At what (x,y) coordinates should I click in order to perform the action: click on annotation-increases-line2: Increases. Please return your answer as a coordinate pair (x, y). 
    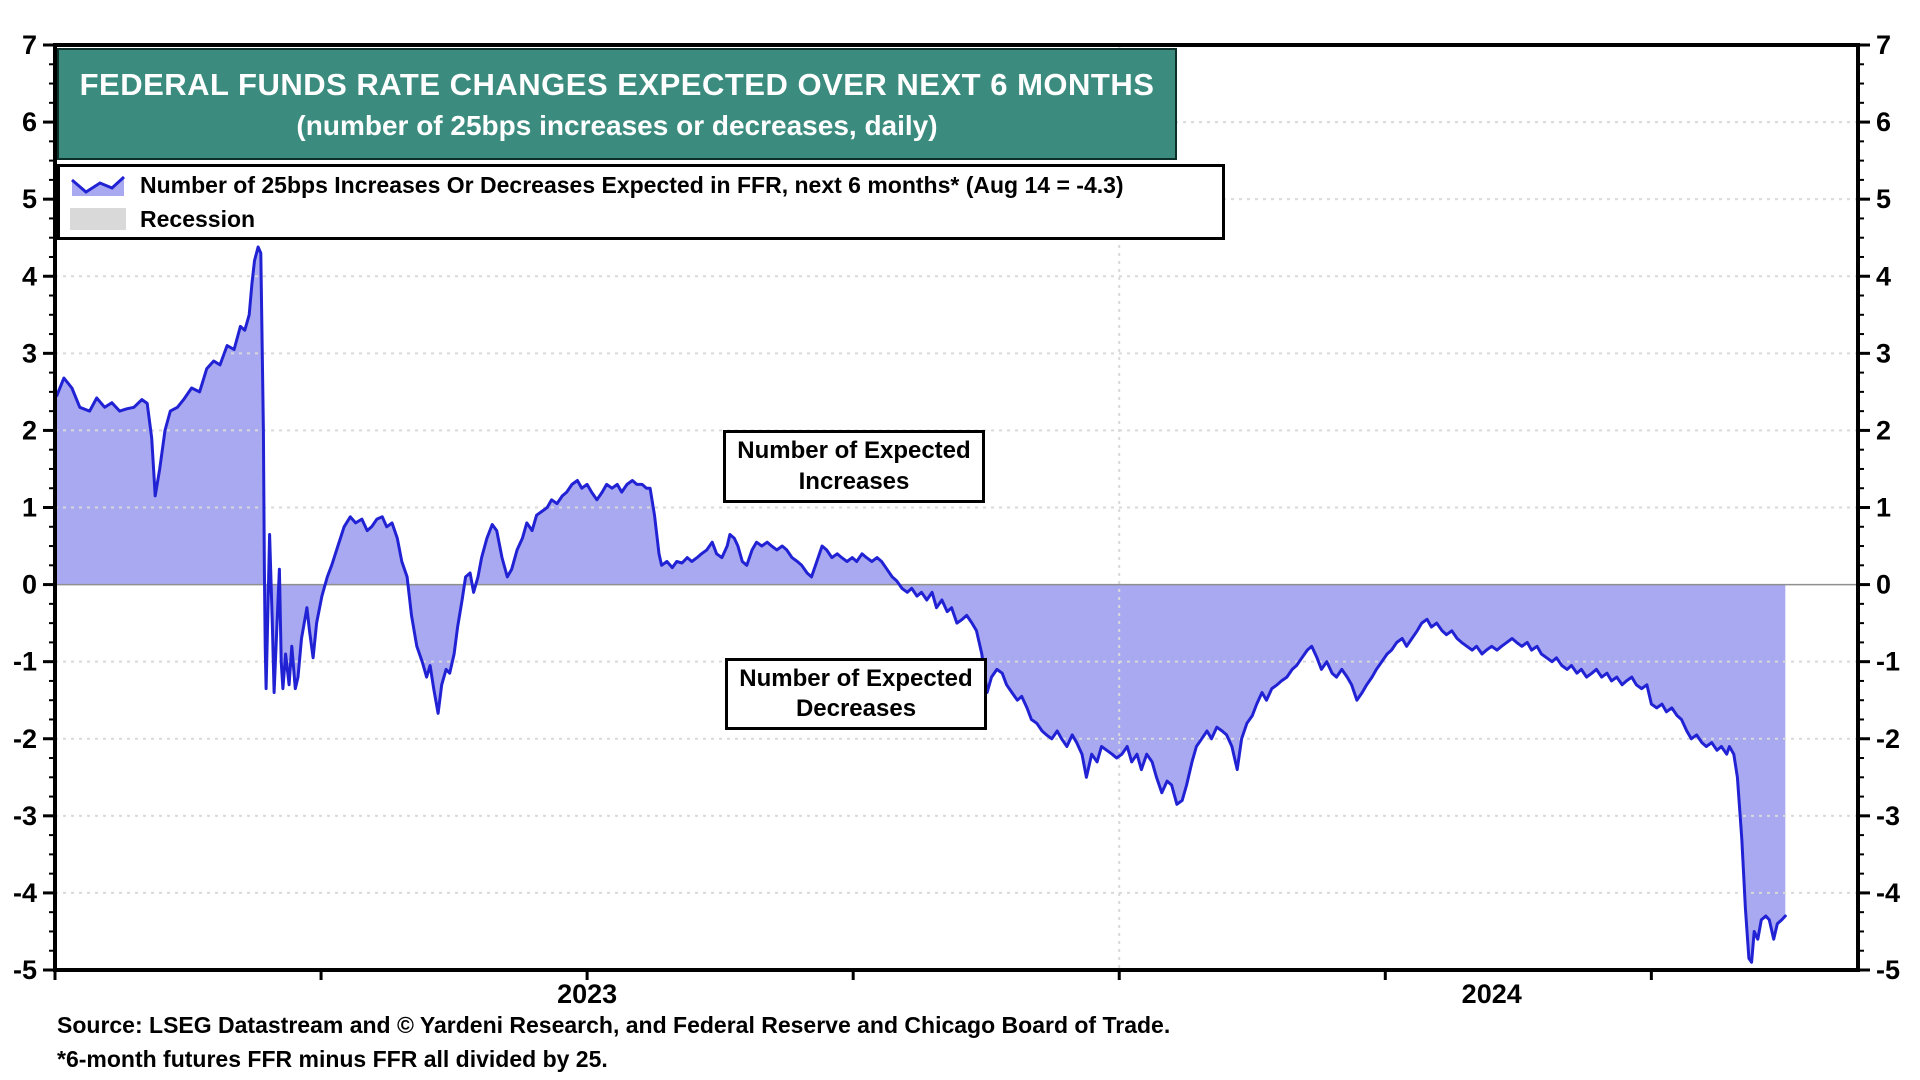
    Looking at the image, I should click on (854, 481).